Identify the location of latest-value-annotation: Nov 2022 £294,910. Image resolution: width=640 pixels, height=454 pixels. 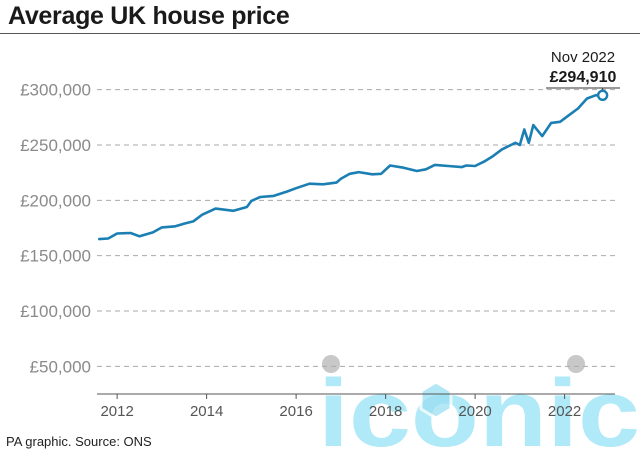
(583, 75).